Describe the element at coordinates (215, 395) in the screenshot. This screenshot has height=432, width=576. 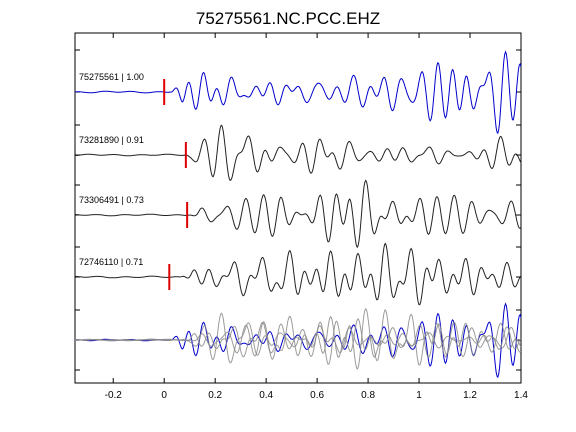
I see `x-tick-label: 0.2` at that location.